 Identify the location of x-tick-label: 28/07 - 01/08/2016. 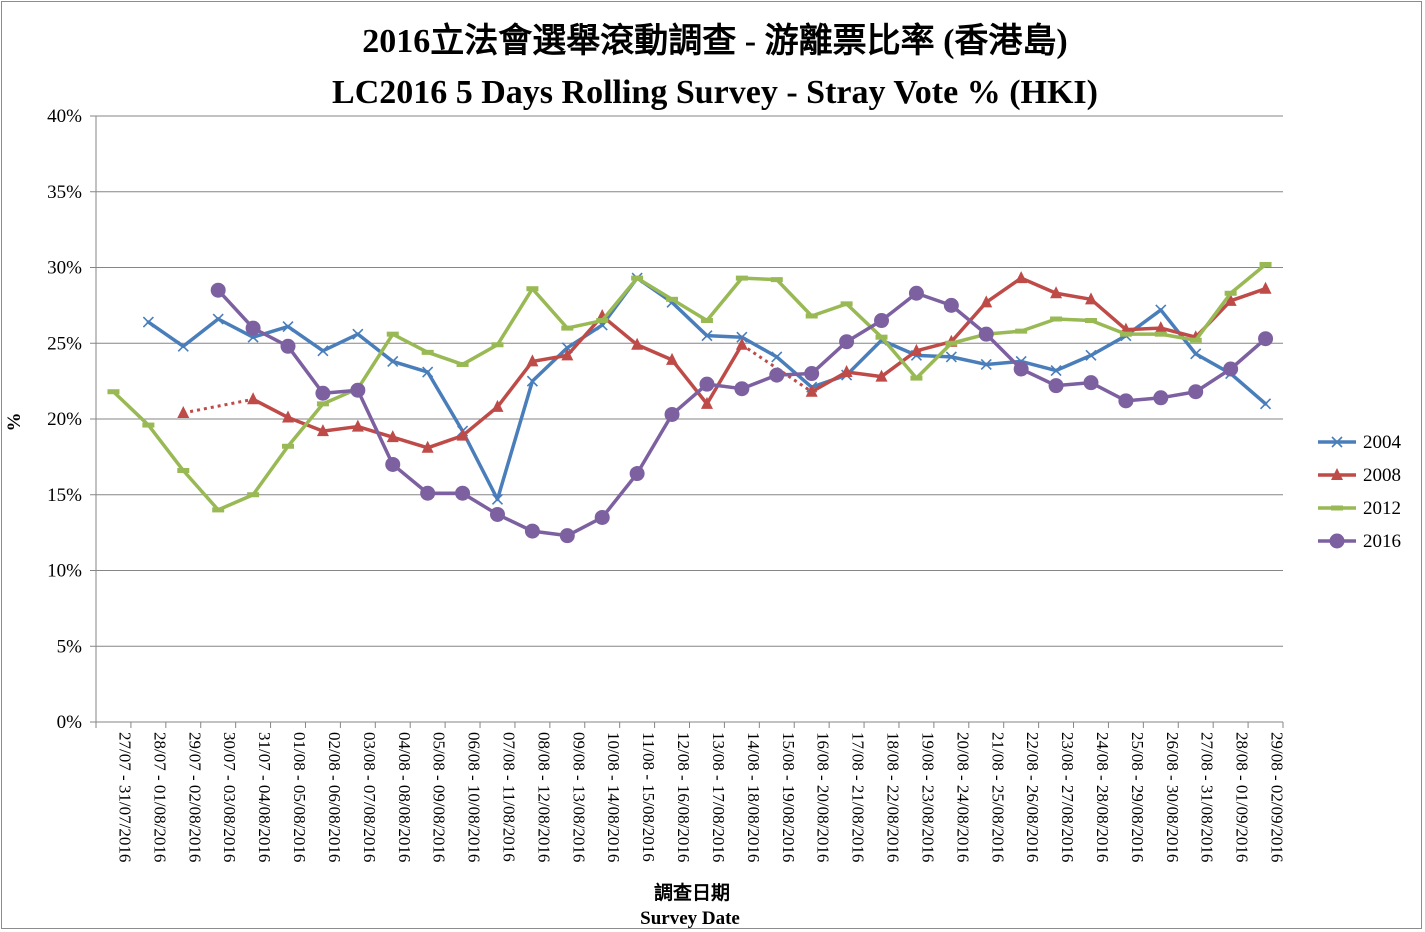
(159, 797).